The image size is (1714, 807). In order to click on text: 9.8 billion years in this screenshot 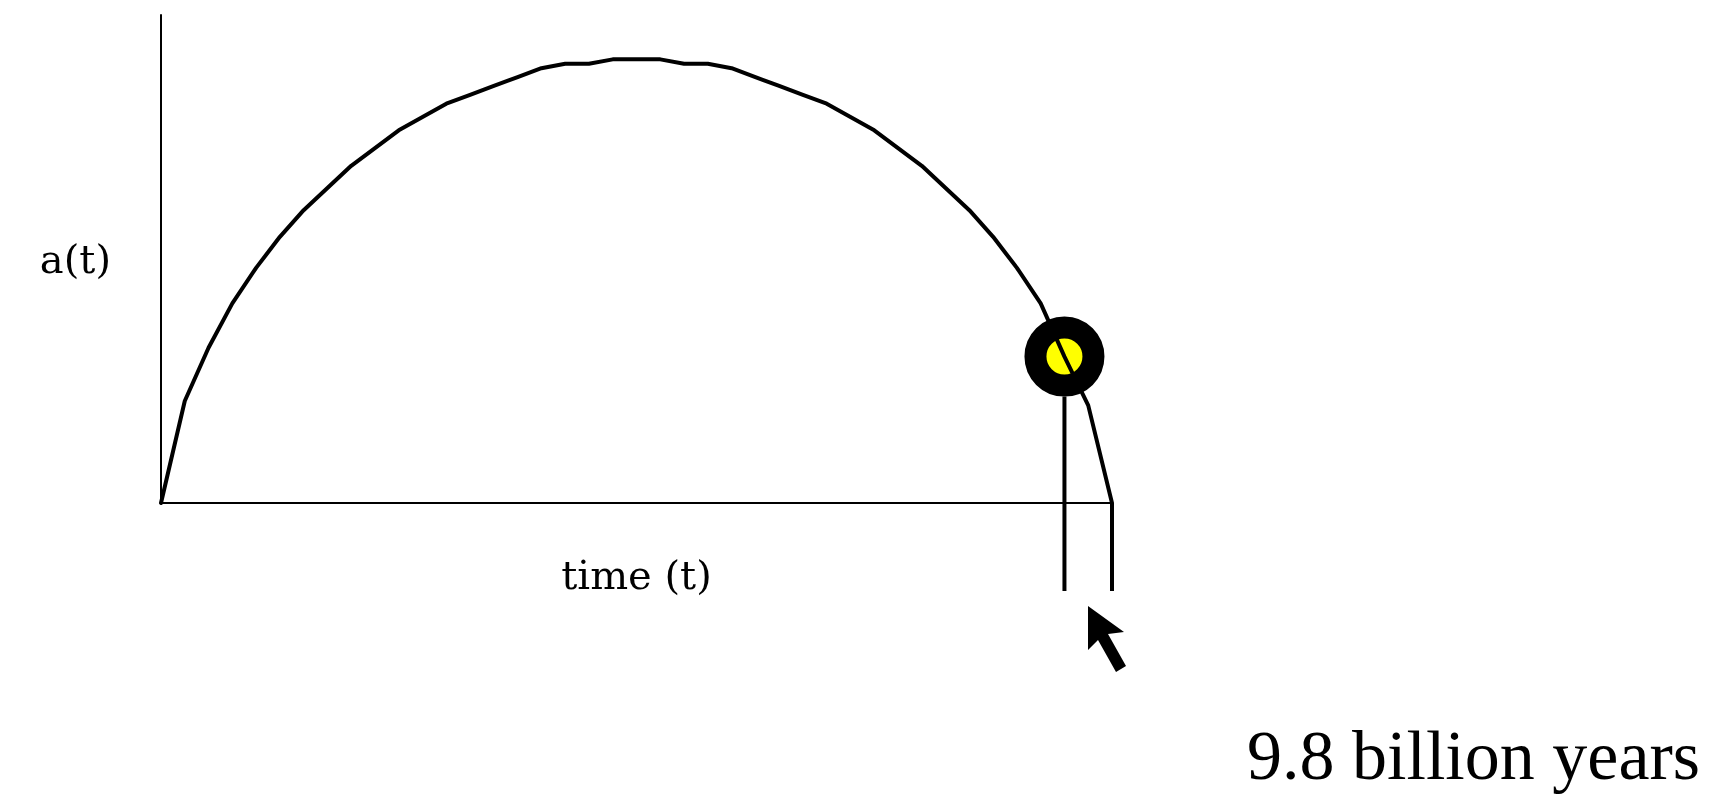, I will do `click(1473, 755)`.